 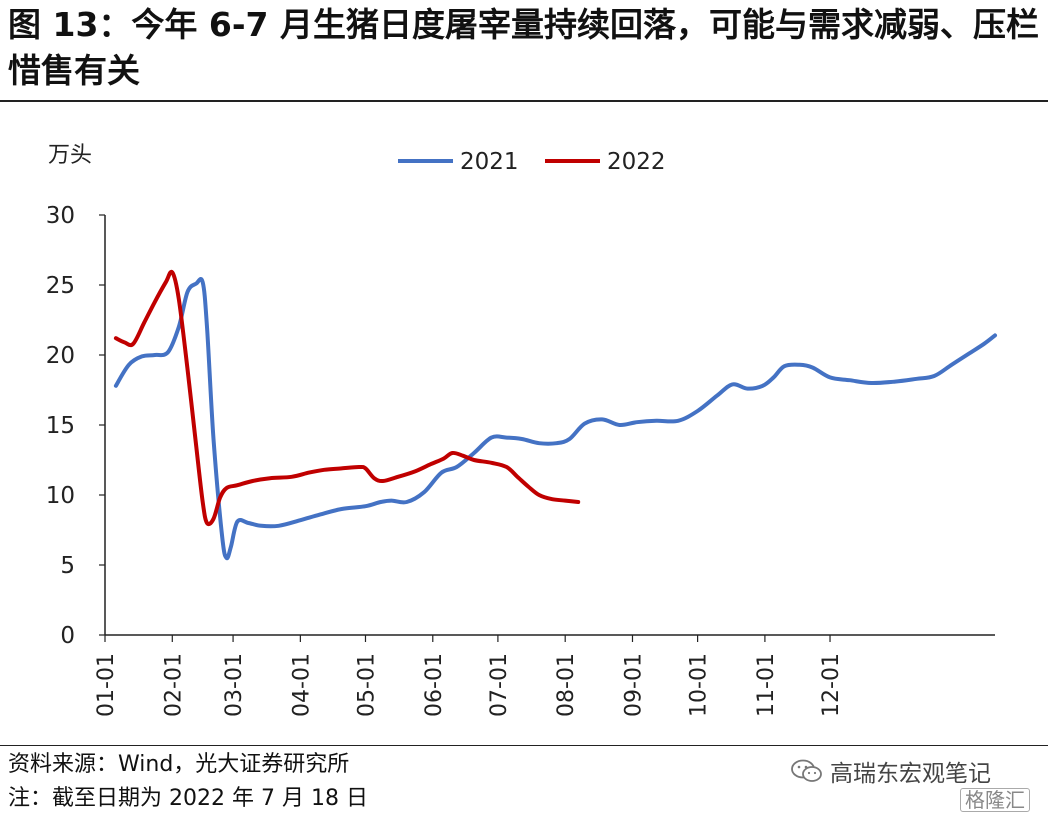 What do you see at coordinates (434, 685) in the screenshot?
I see `x-tick-label: 06-01` at bounding box center [434, 685].